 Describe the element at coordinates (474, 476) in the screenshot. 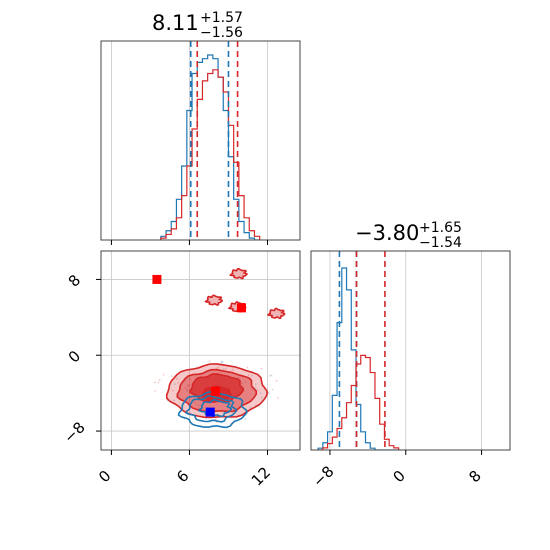

I see `tick-label-param2-x-2: 8` at that location.